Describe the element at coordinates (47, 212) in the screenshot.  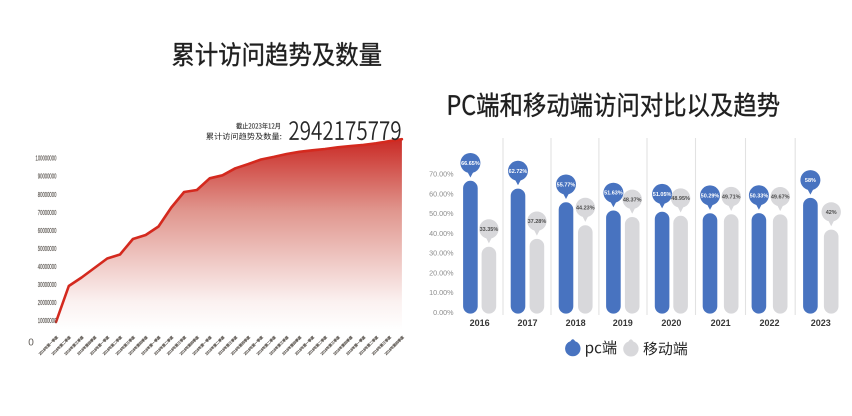
I see `svg-text: 70000000` at that location.